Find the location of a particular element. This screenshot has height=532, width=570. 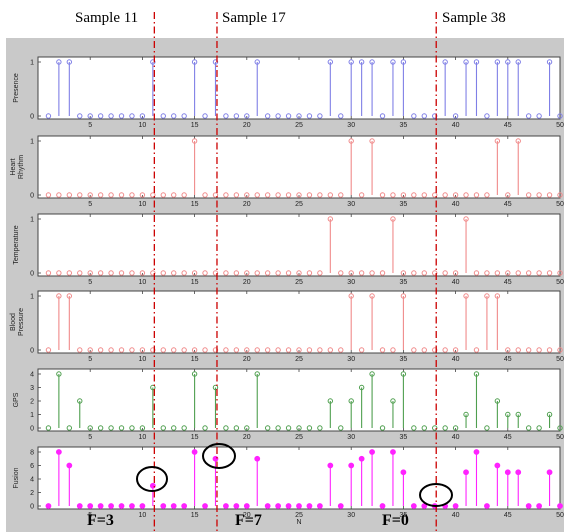

presence-xtick-label: 30 is located at coordinates (351, 125).